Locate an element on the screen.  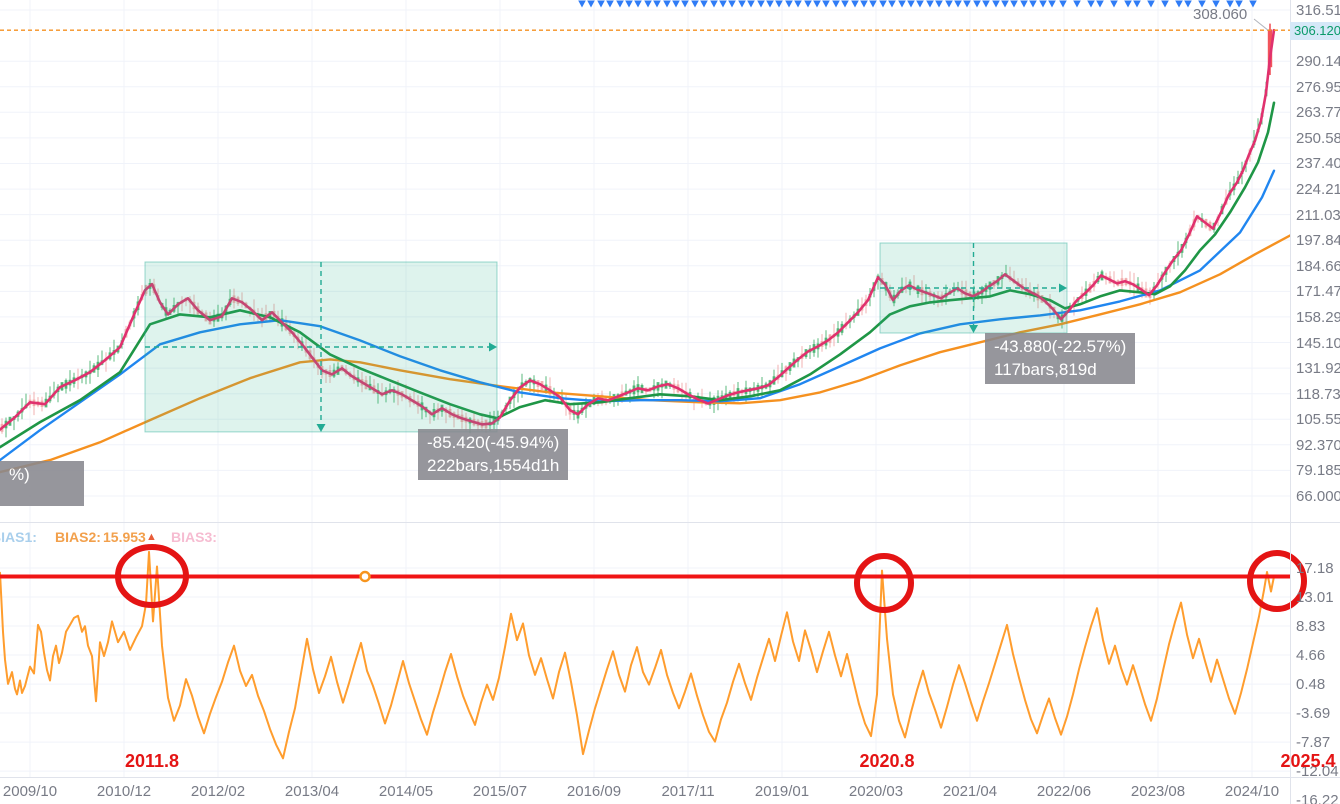
indicator-bias3-label: BIAS3: is located at coordinates (194, 537).